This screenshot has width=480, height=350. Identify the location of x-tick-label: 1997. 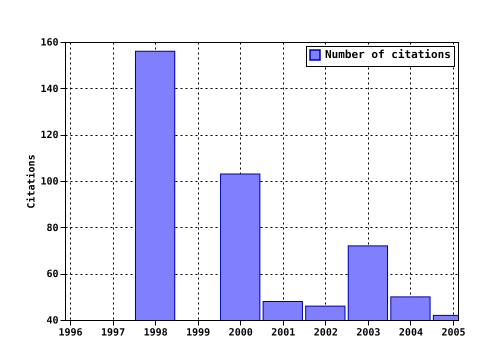
(113, 333).